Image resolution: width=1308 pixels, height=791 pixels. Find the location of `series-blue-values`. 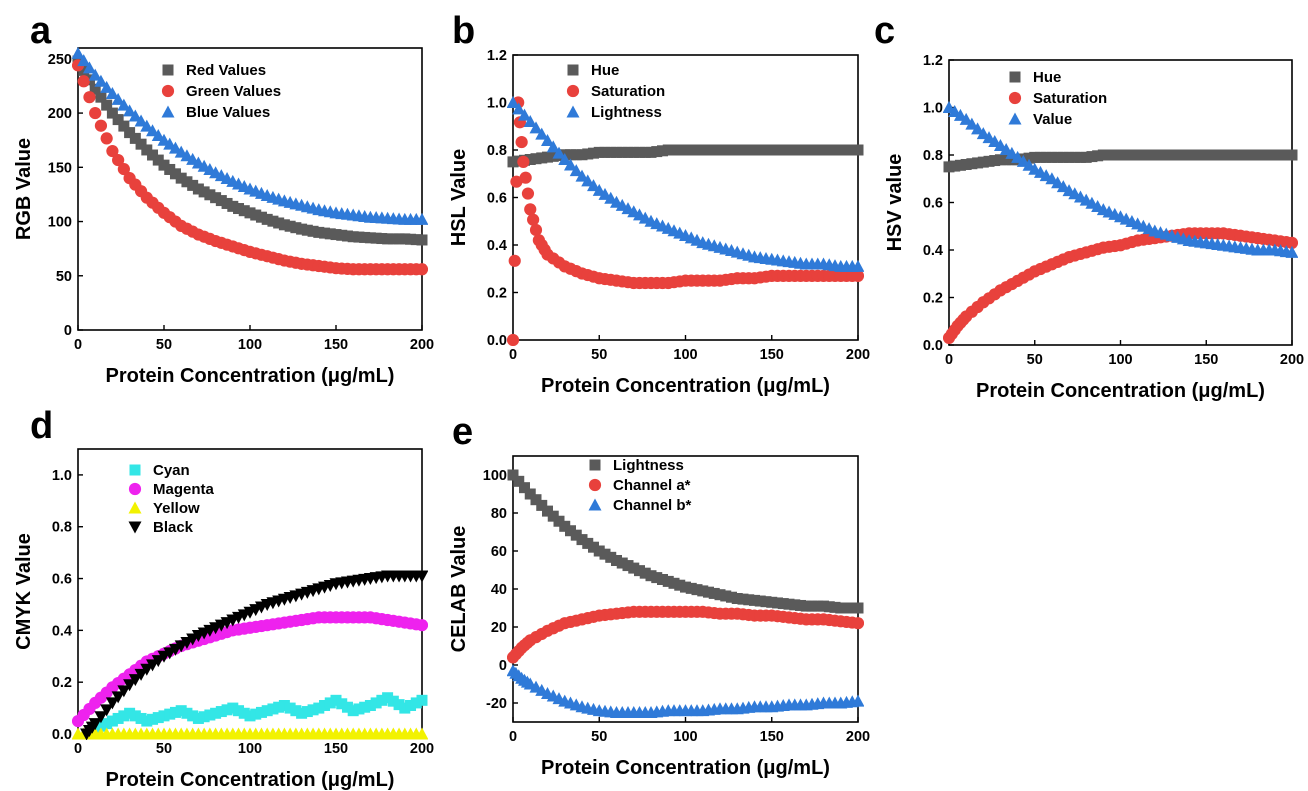

series-blue-values is located at coordinates (250, 135).